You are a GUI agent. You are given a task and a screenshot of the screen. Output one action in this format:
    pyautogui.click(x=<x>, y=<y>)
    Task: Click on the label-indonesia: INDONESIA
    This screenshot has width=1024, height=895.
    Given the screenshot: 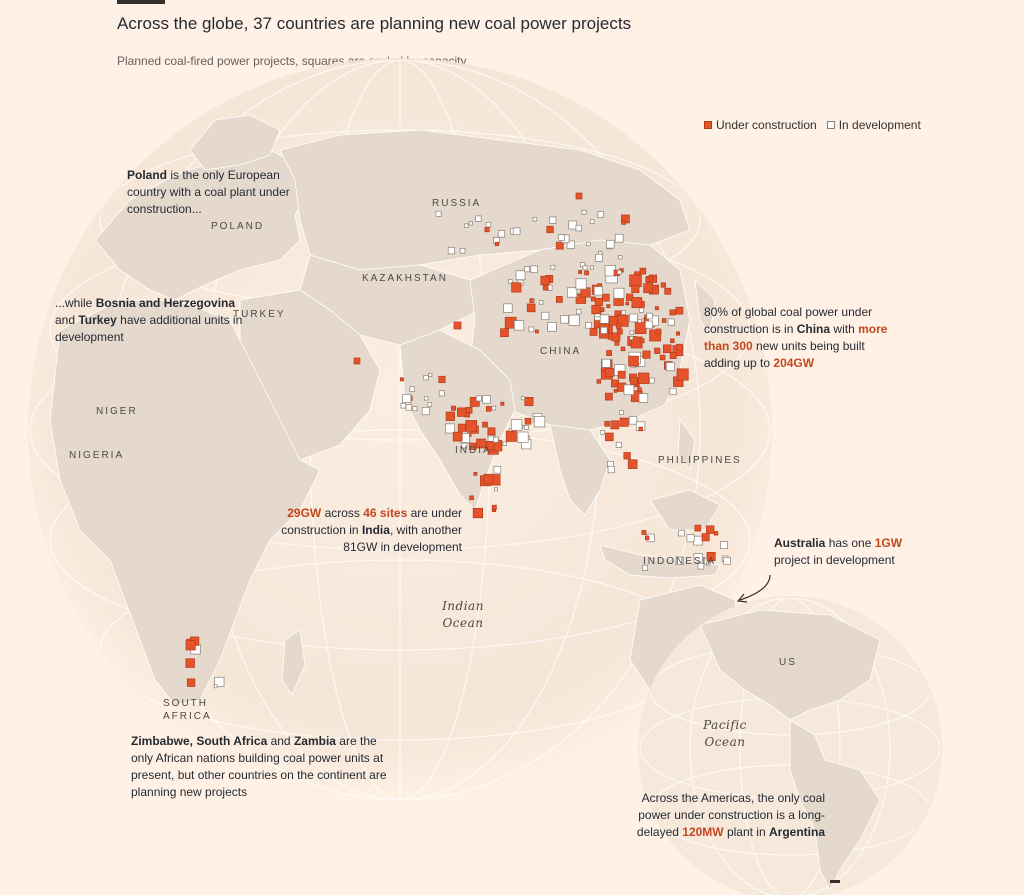 What is the action you would take?
    pyautogui.click(x=680, y=561)
    